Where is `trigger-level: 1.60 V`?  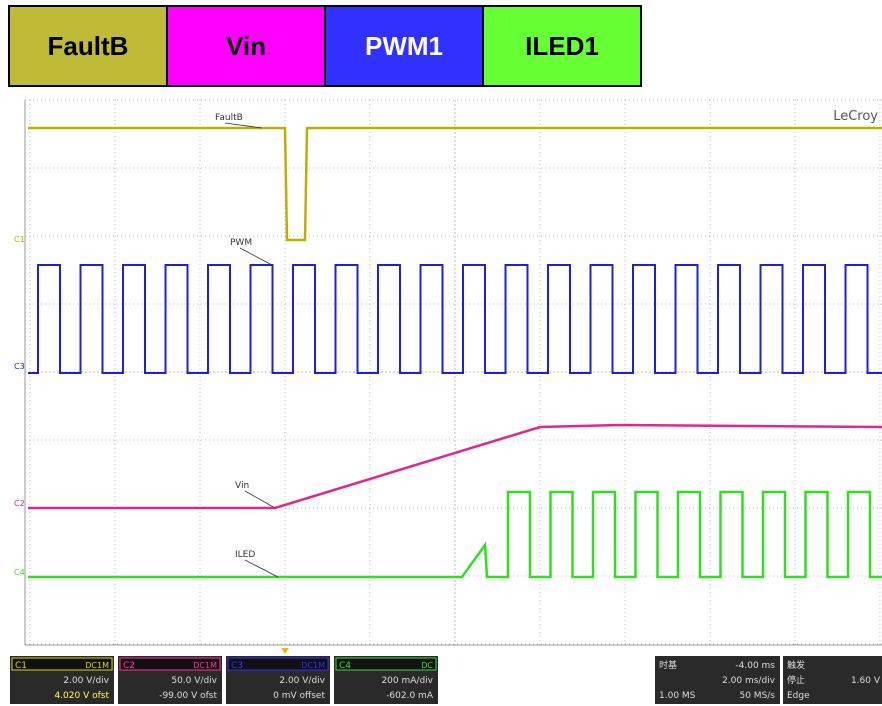 trigger-level: 1.60 V is located at coordinates (866, 681).